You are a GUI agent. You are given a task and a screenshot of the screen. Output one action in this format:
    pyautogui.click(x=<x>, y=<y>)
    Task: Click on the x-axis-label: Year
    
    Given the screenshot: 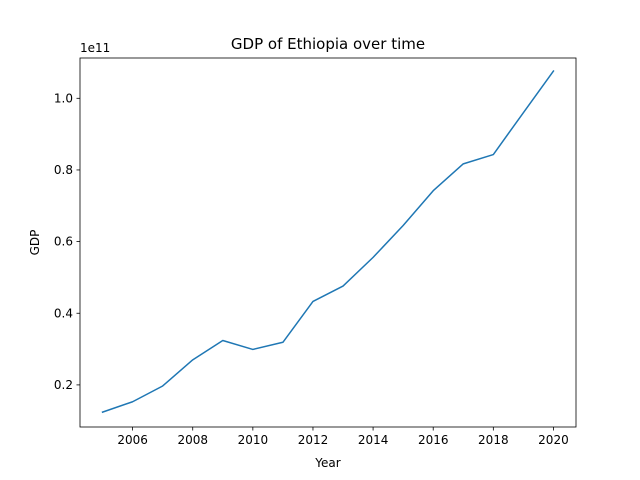 What is the action you would take?
    pyautogui.click(x=327, y=463)
    